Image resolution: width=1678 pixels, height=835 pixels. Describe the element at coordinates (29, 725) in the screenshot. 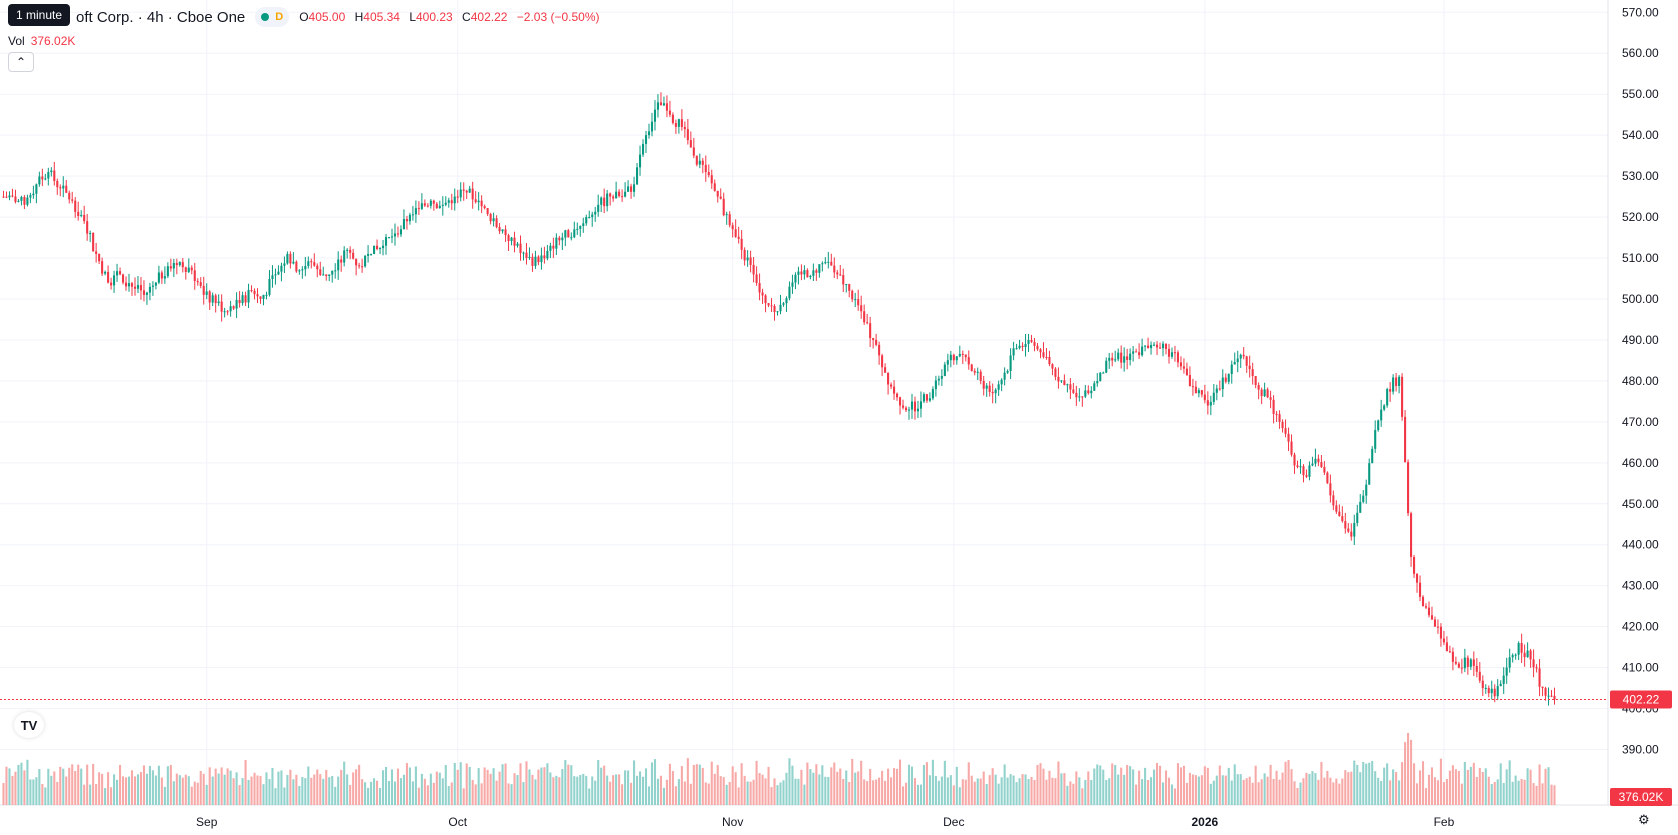

I see `tradingview-logo-icon: TV` at that location.